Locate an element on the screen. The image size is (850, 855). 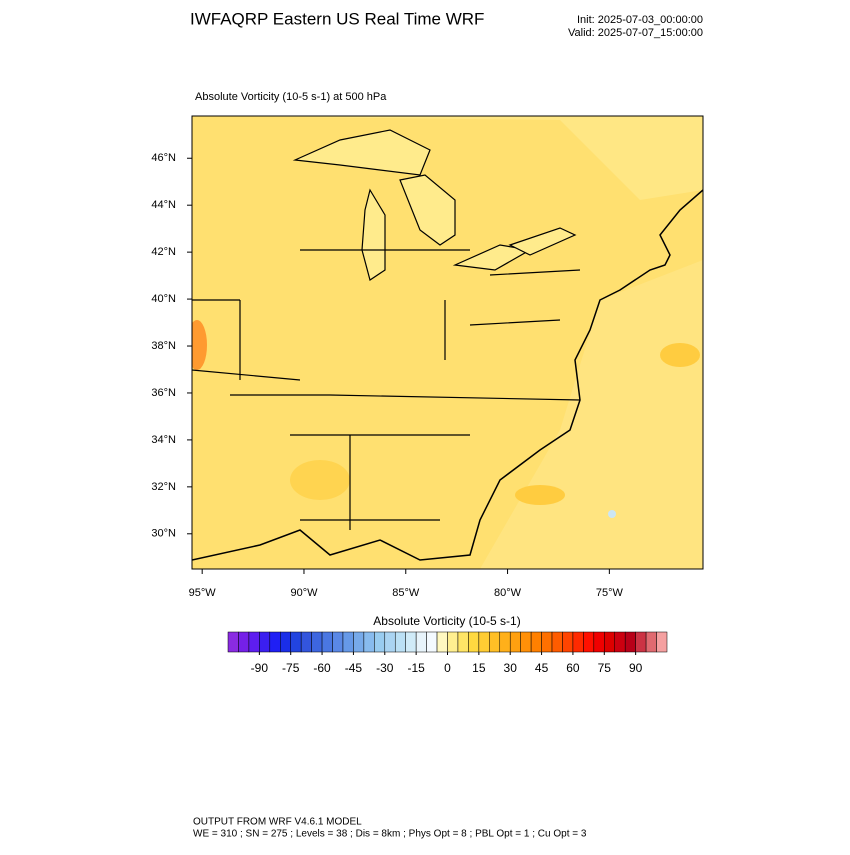
colorbar-tick-label: 90 is located at coordinates (636, 668).